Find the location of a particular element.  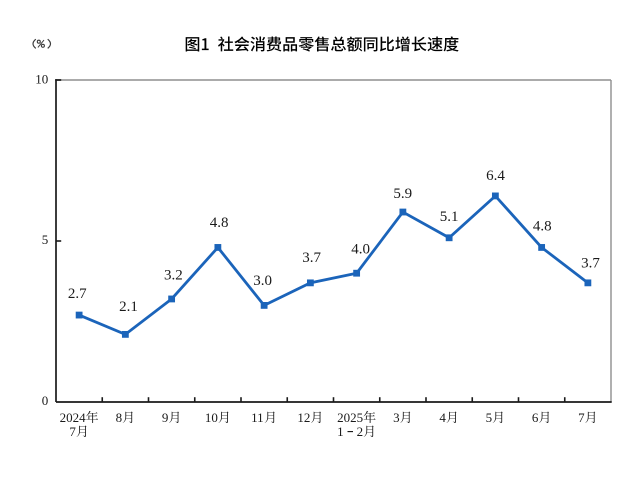

svg-text: 12 is located at coordinates (303, 417).